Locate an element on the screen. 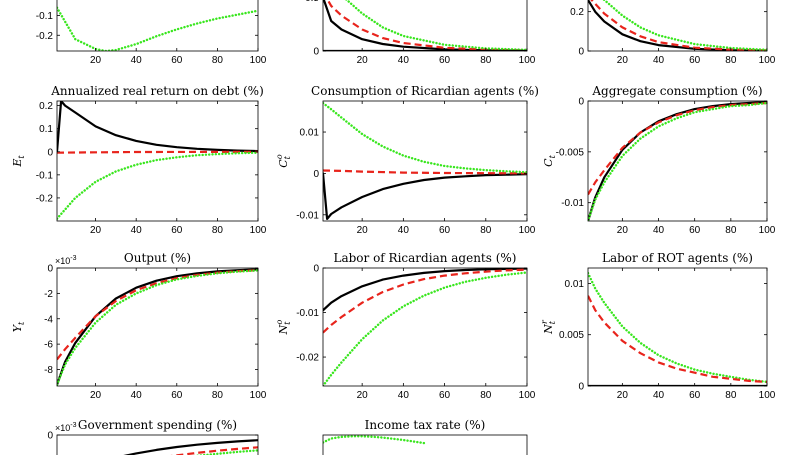 This screenshot has height=455, width=808. subplot-7: -8 -6 -4 -2 0 20 40 60 80 100 Output (%) ×10-3 Yt is located at coordinates (139, 326).